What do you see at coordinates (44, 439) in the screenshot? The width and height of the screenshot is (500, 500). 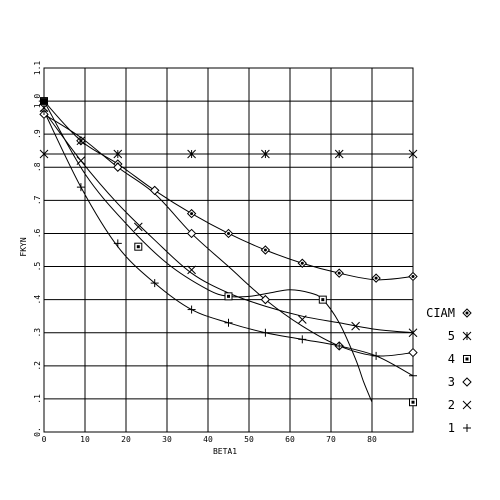 I see `x-tick-label: 0` at bounding box center [44, 439].